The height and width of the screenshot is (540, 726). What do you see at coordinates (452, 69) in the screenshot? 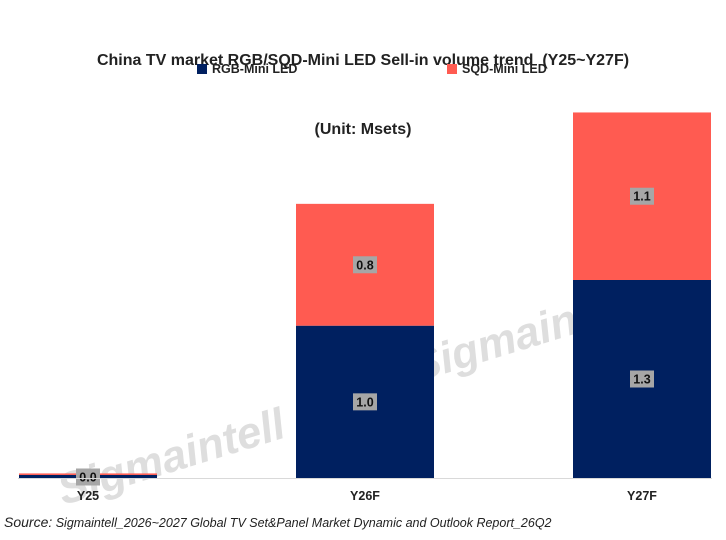
I see `legend-swatch-sqd` at bounding box center [452, 69].